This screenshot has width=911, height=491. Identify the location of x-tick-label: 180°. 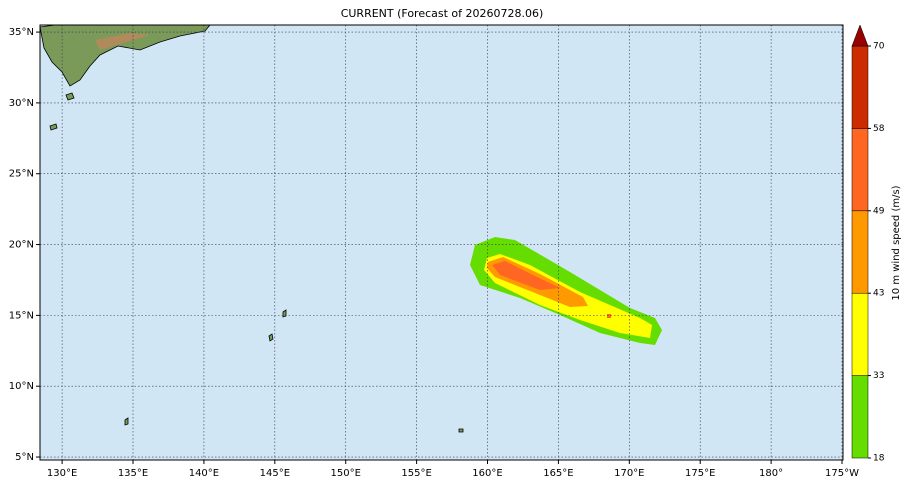
(771, 473).